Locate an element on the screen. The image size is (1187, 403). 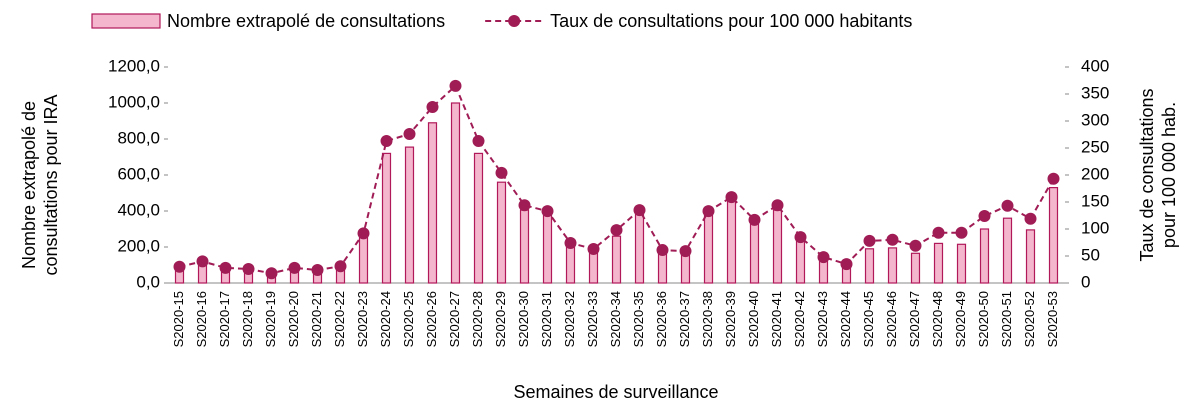
y-tick-label: 1000,0 is located at coordinates (134, 101).